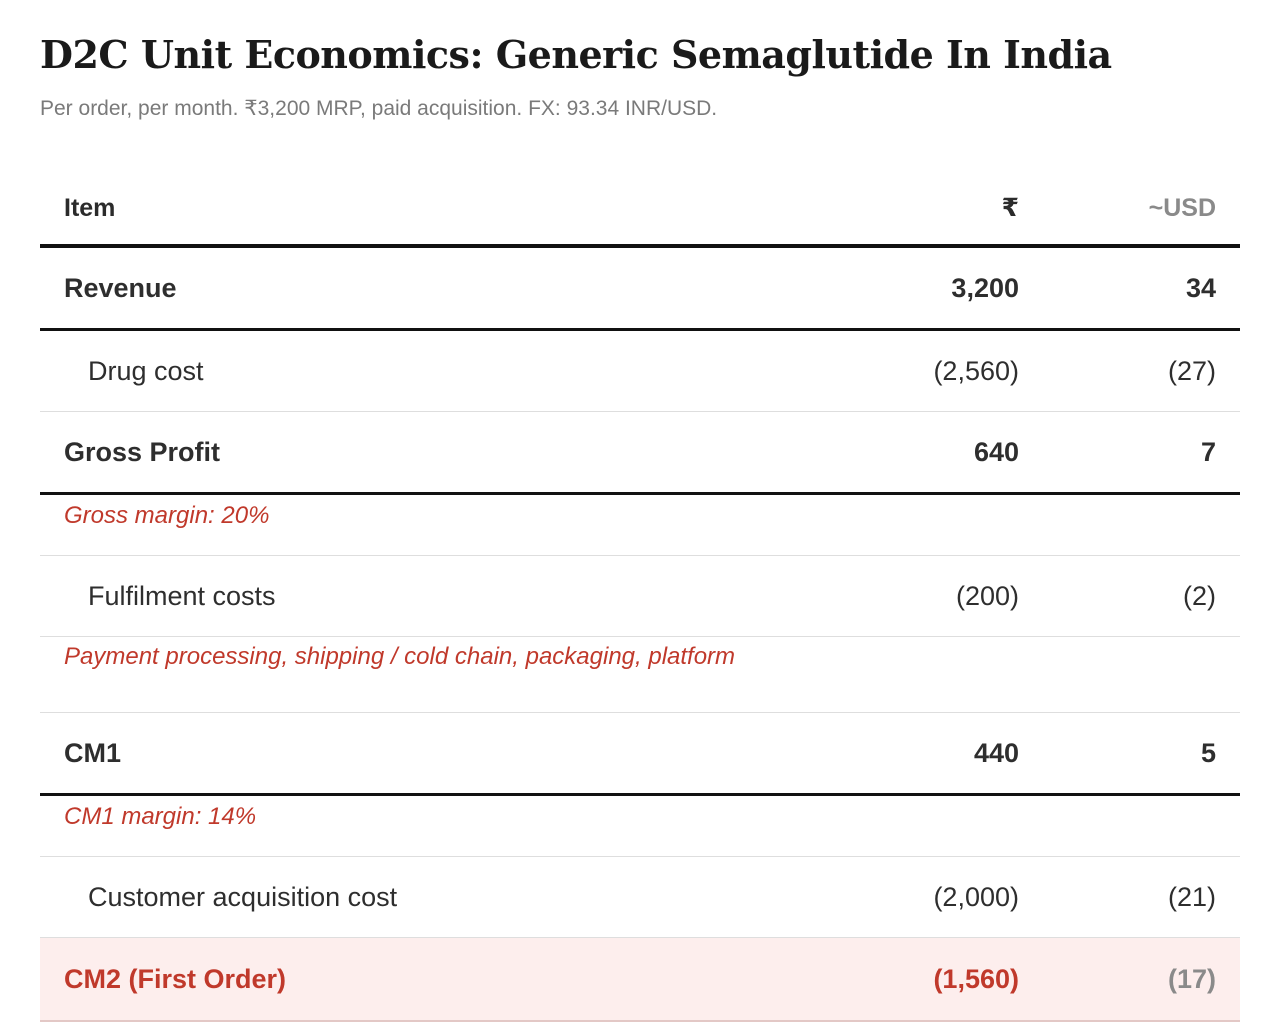  I want to click on row-usd-value: (17), so click(1141, 979).